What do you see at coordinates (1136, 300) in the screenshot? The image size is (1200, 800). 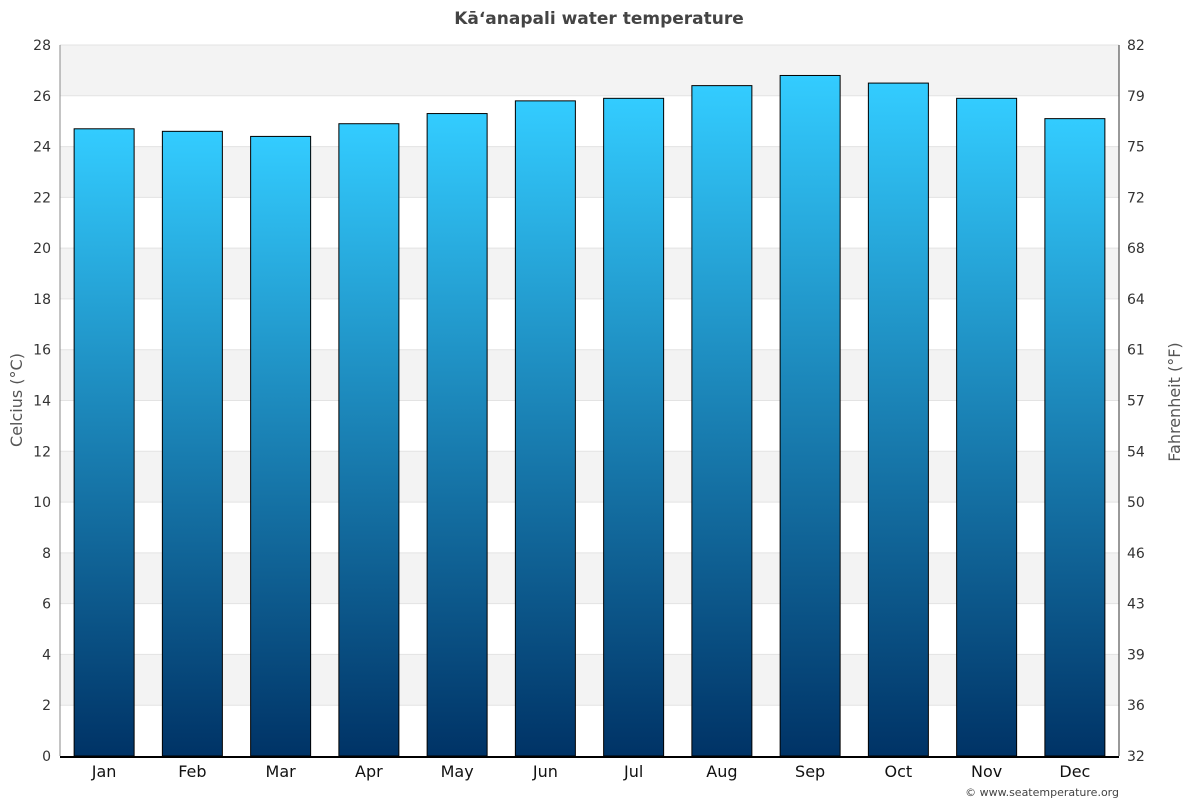 I see `y2-tick-label: 64` at bounding box center [1136, 300].